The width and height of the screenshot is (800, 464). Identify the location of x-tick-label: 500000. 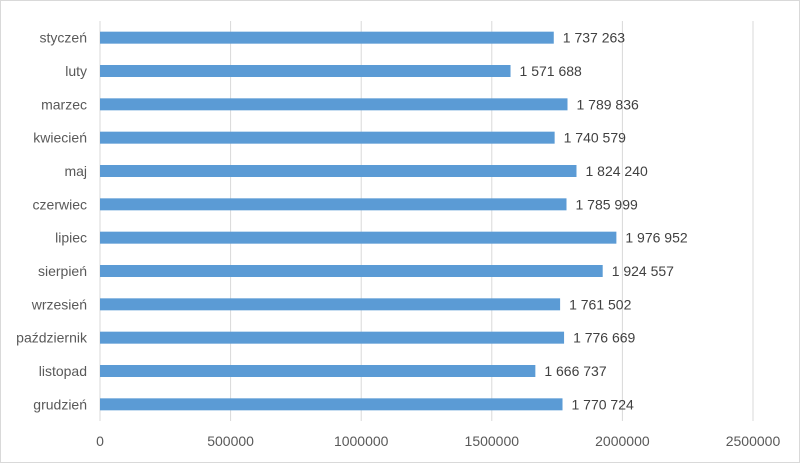
(230, 441).